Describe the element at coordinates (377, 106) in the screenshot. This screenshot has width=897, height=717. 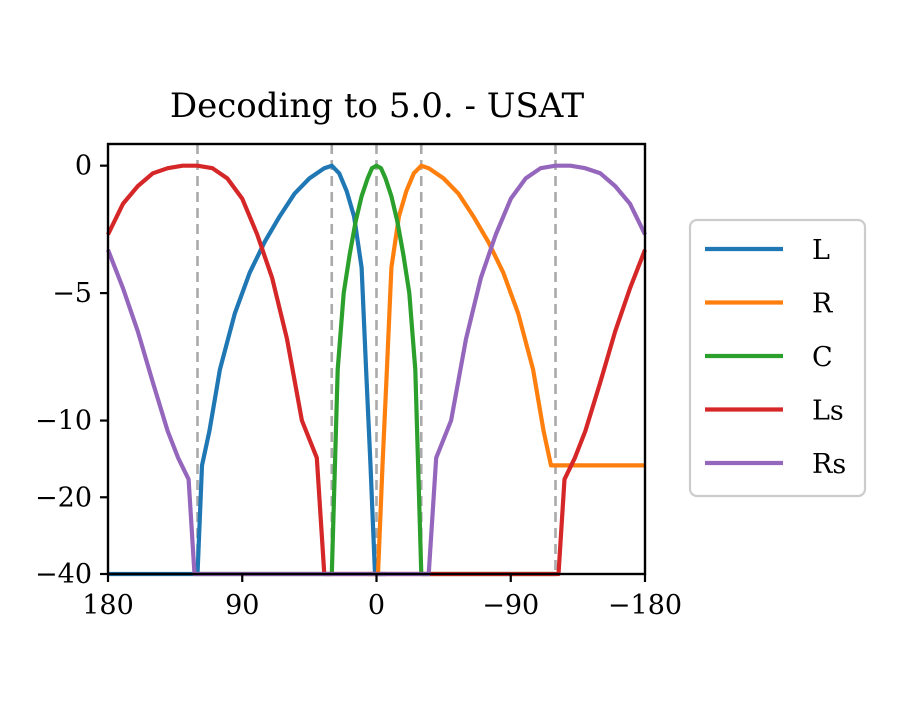
I see `chart-title: Decoding to 5.0. - USAT` at that location.